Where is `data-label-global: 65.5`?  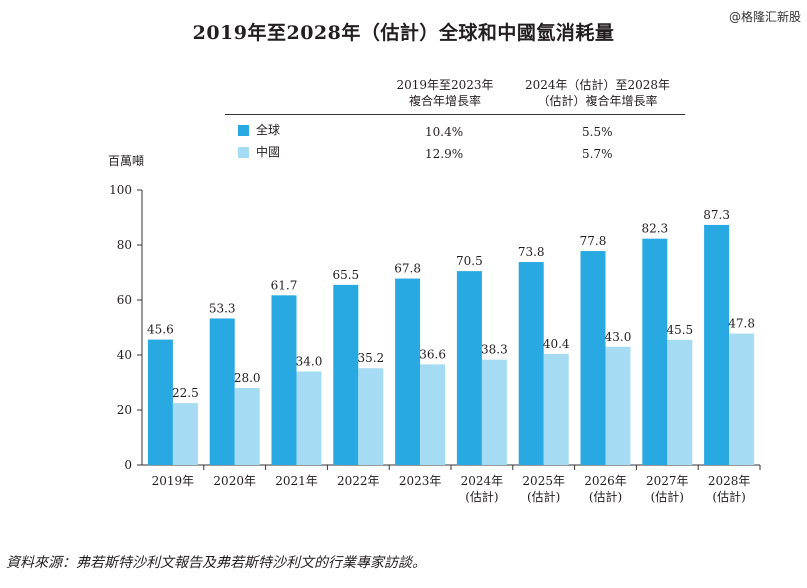
data-label-global: 65.5 is located at coordinates (345, 275).